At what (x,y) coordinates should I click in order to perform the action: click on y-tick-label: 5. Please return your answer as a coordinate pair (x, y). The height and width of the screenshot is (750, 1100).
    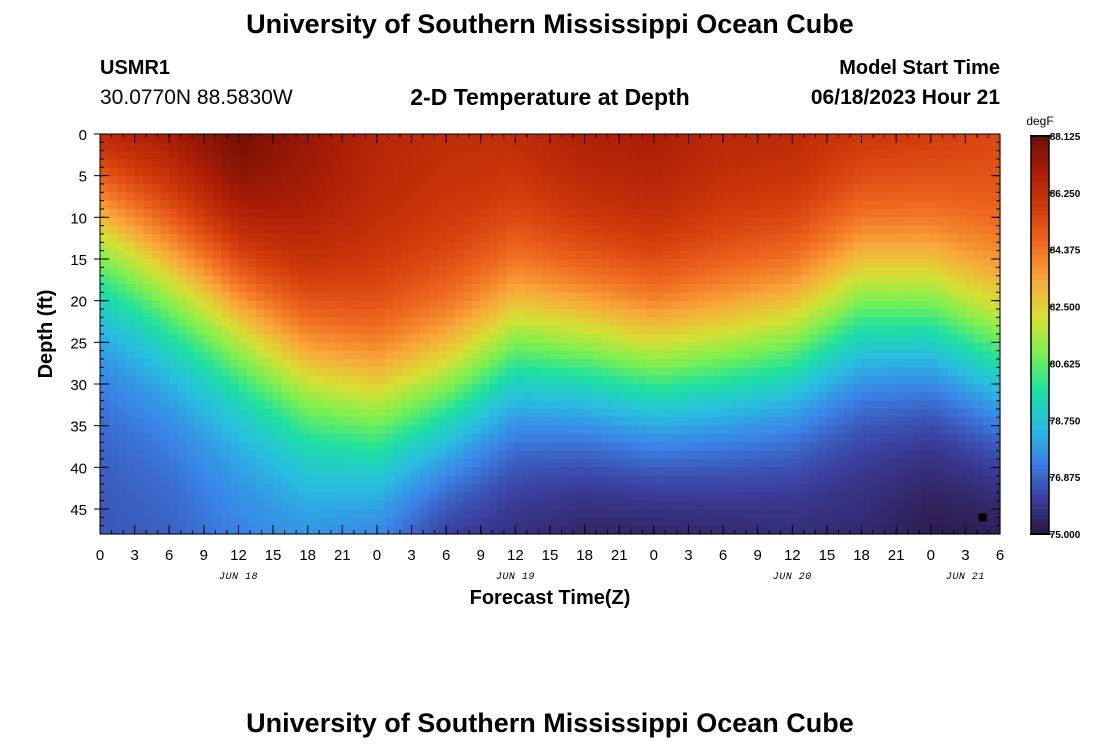
    Looking at the image, I should click on (83, 177).